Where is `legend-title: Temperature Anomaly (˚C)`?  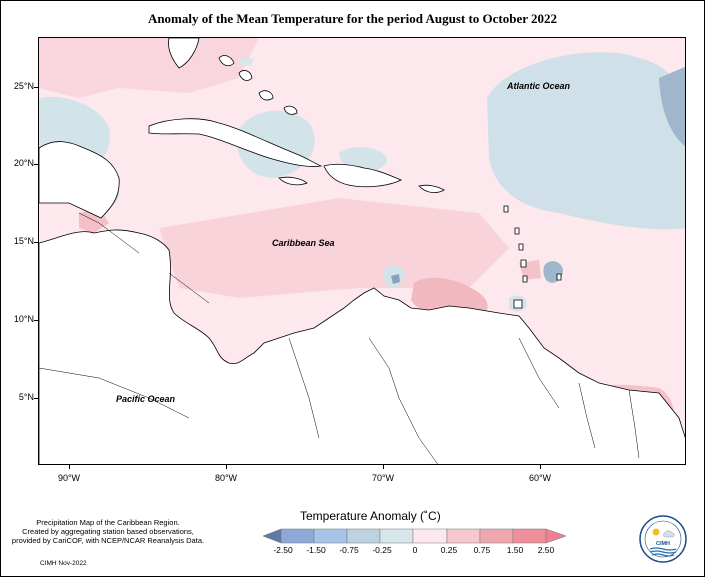 legend-title: Temperature Anomaly (˚C) is located at coordinates (370, 516).